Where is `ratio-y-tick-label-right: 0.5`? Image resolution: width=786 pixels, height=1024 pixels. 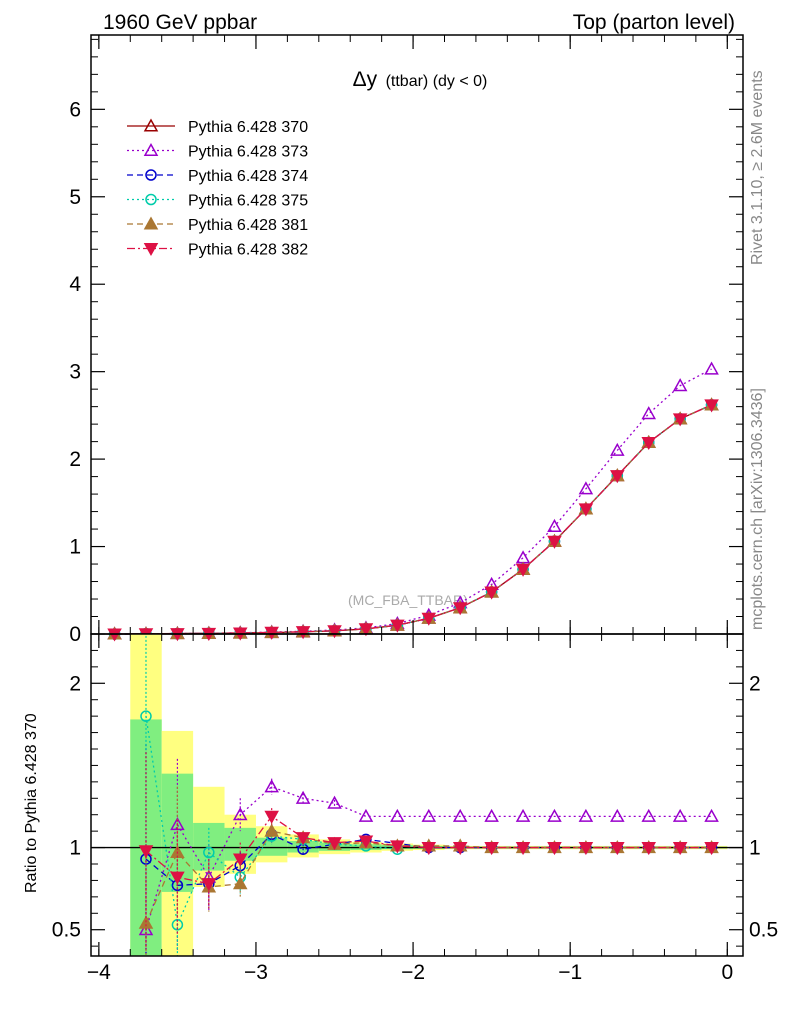 ratio-y-tick-label-right: 0.5 is located at coordinates (763, 930).